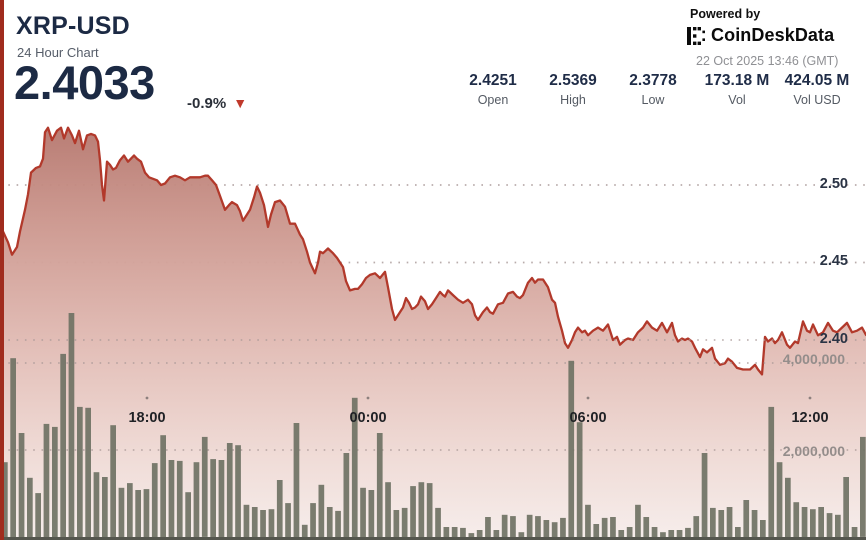 The height and width of the screenshot is (540, 866). What do you see at coordinates (84, 82) in the screenshot?
I see `current-price: 2.4033` at bounding box center [84, 82].